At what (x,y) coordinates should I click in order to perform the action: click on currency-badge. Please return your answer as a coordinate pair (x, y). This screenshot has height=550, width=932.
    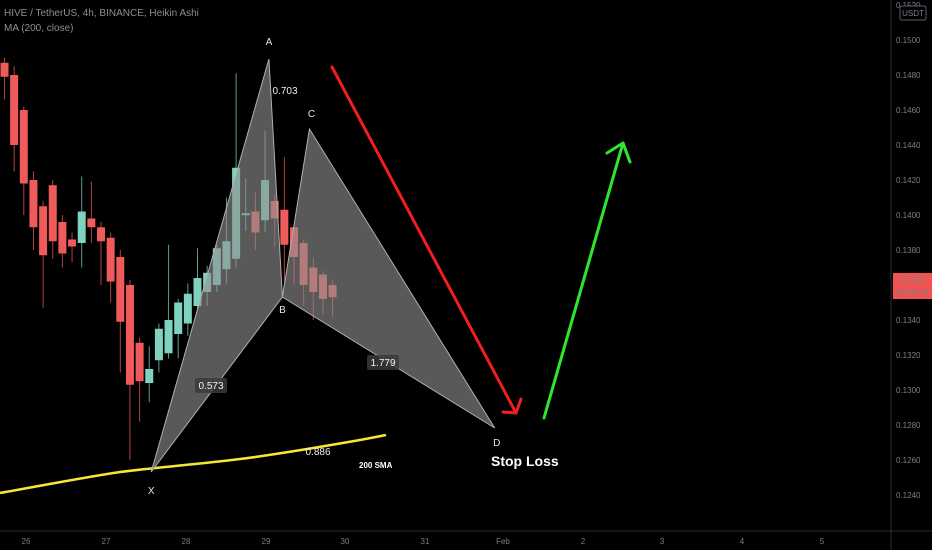
    Looking at the image, I should click on (913, 13).